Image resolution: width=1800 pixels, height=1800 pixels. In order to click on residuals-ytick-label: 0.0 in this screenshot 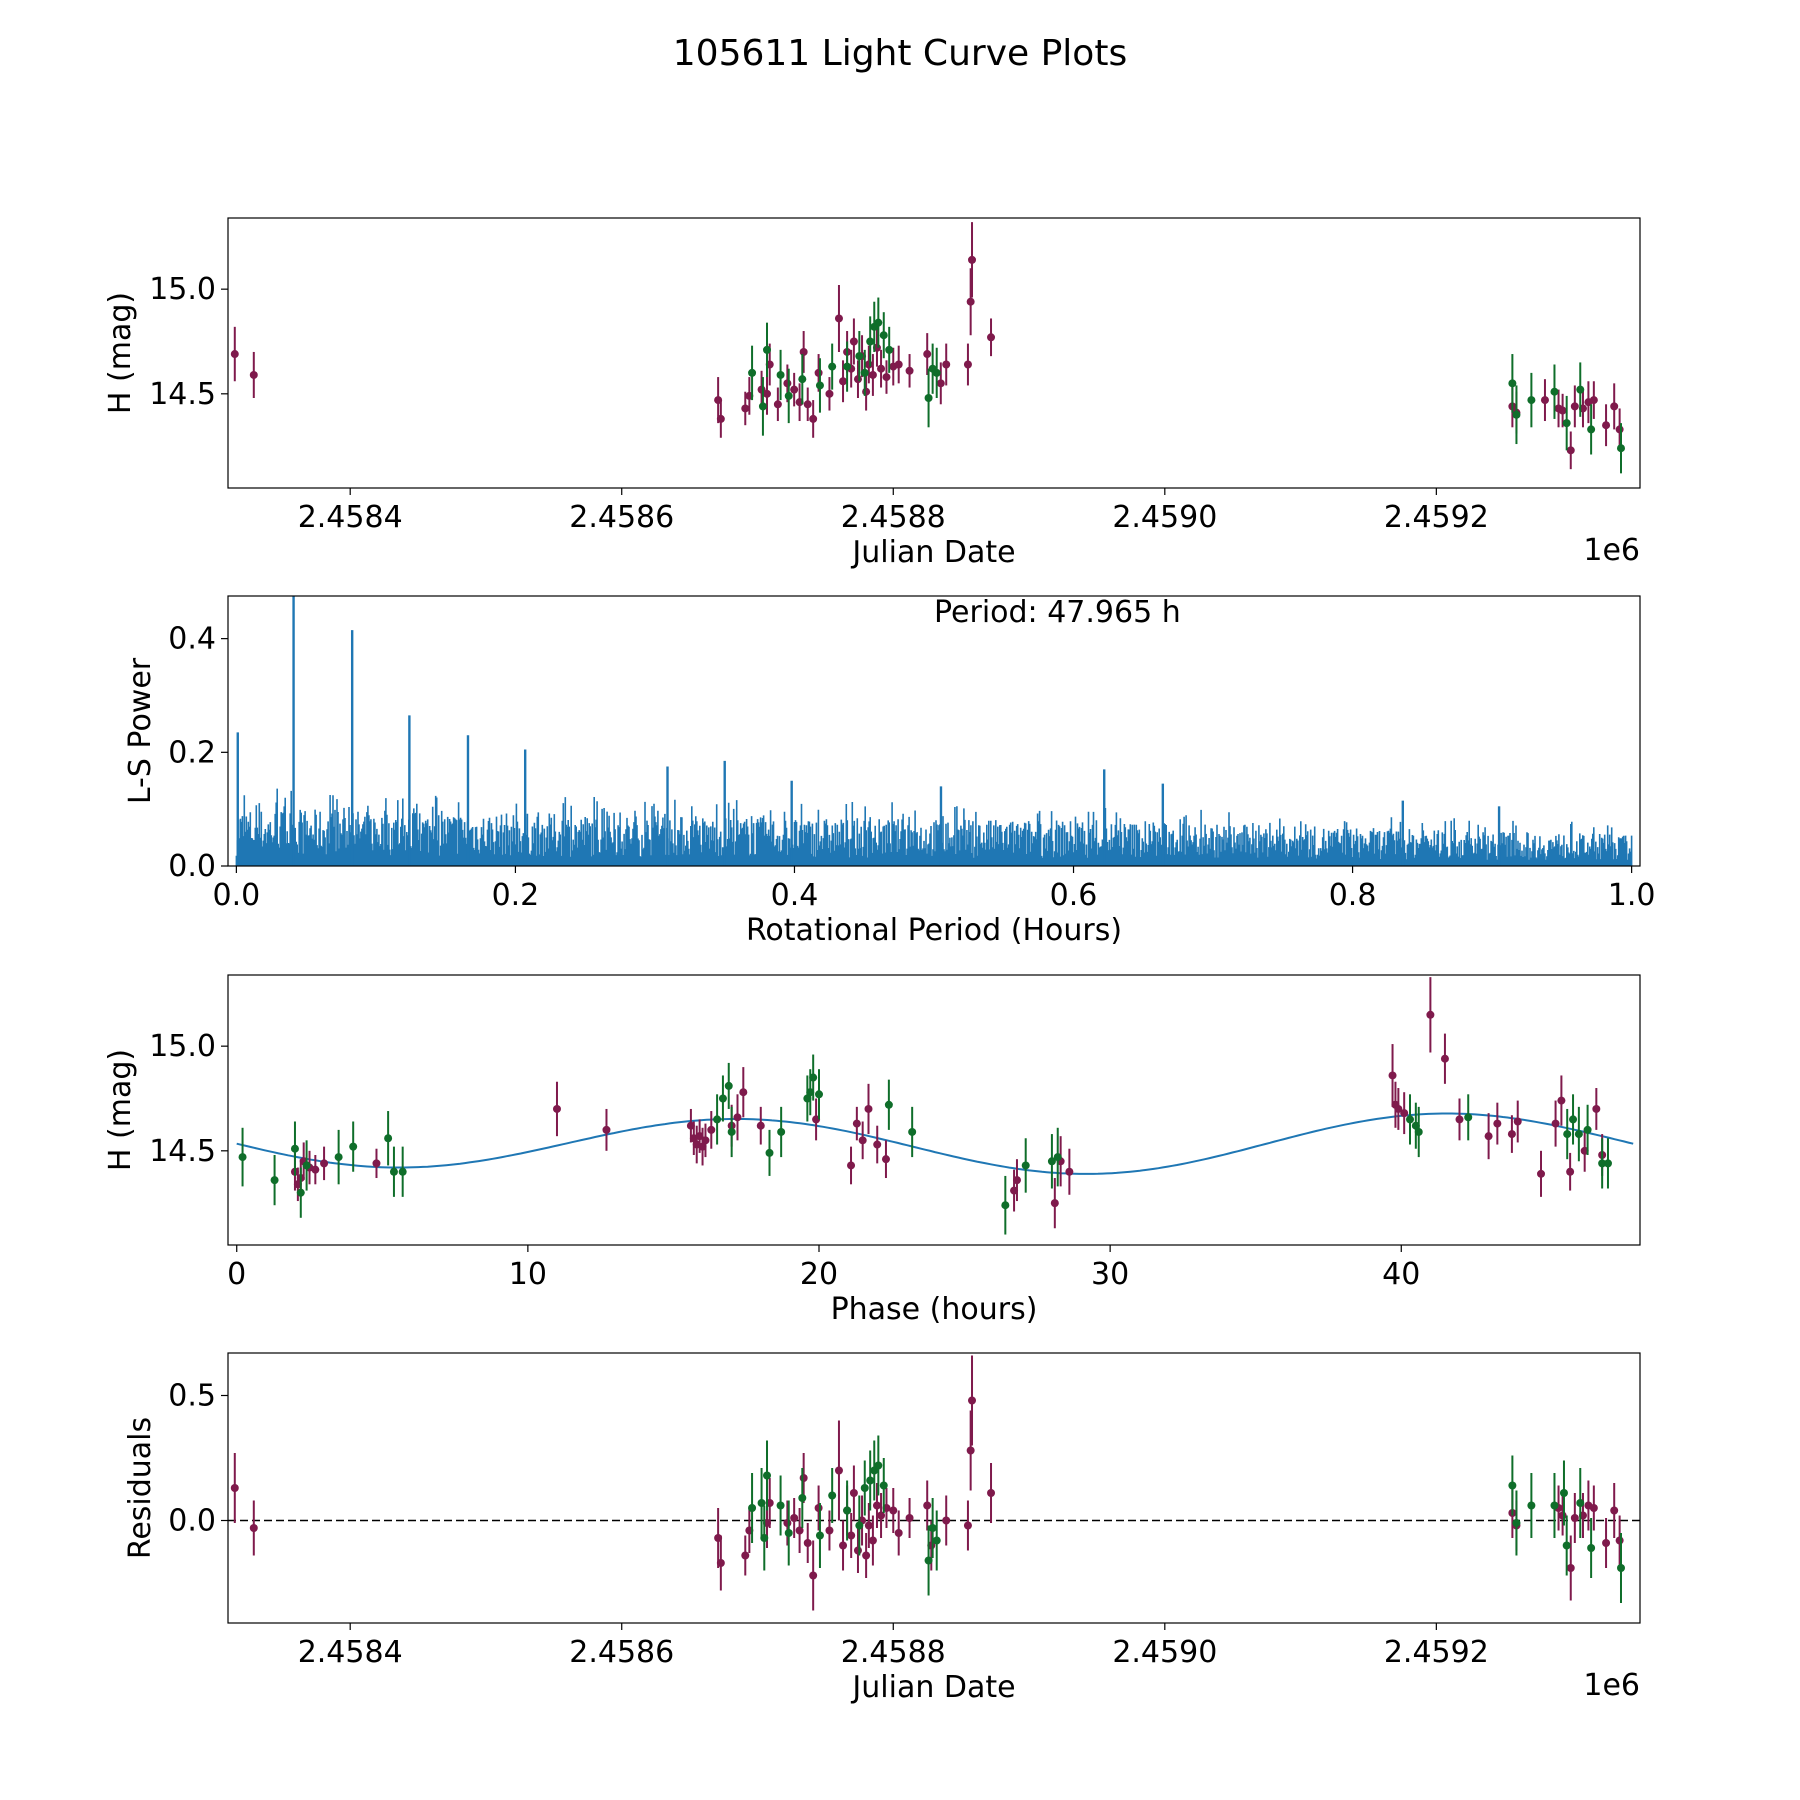, I will do `click(192, 1521)`.